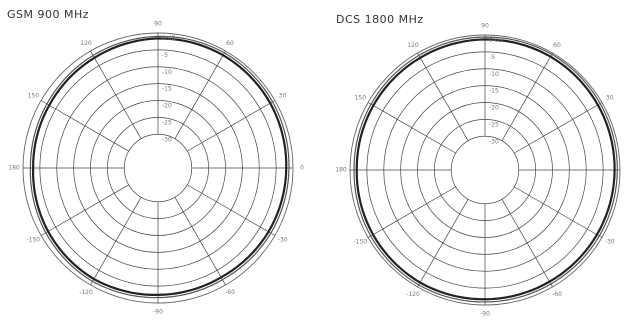  What do you see at coordinates (380, 19) in the screenshot?
I see `chart-title: DCS 1800 MHz` at bounding box center [380, 19].